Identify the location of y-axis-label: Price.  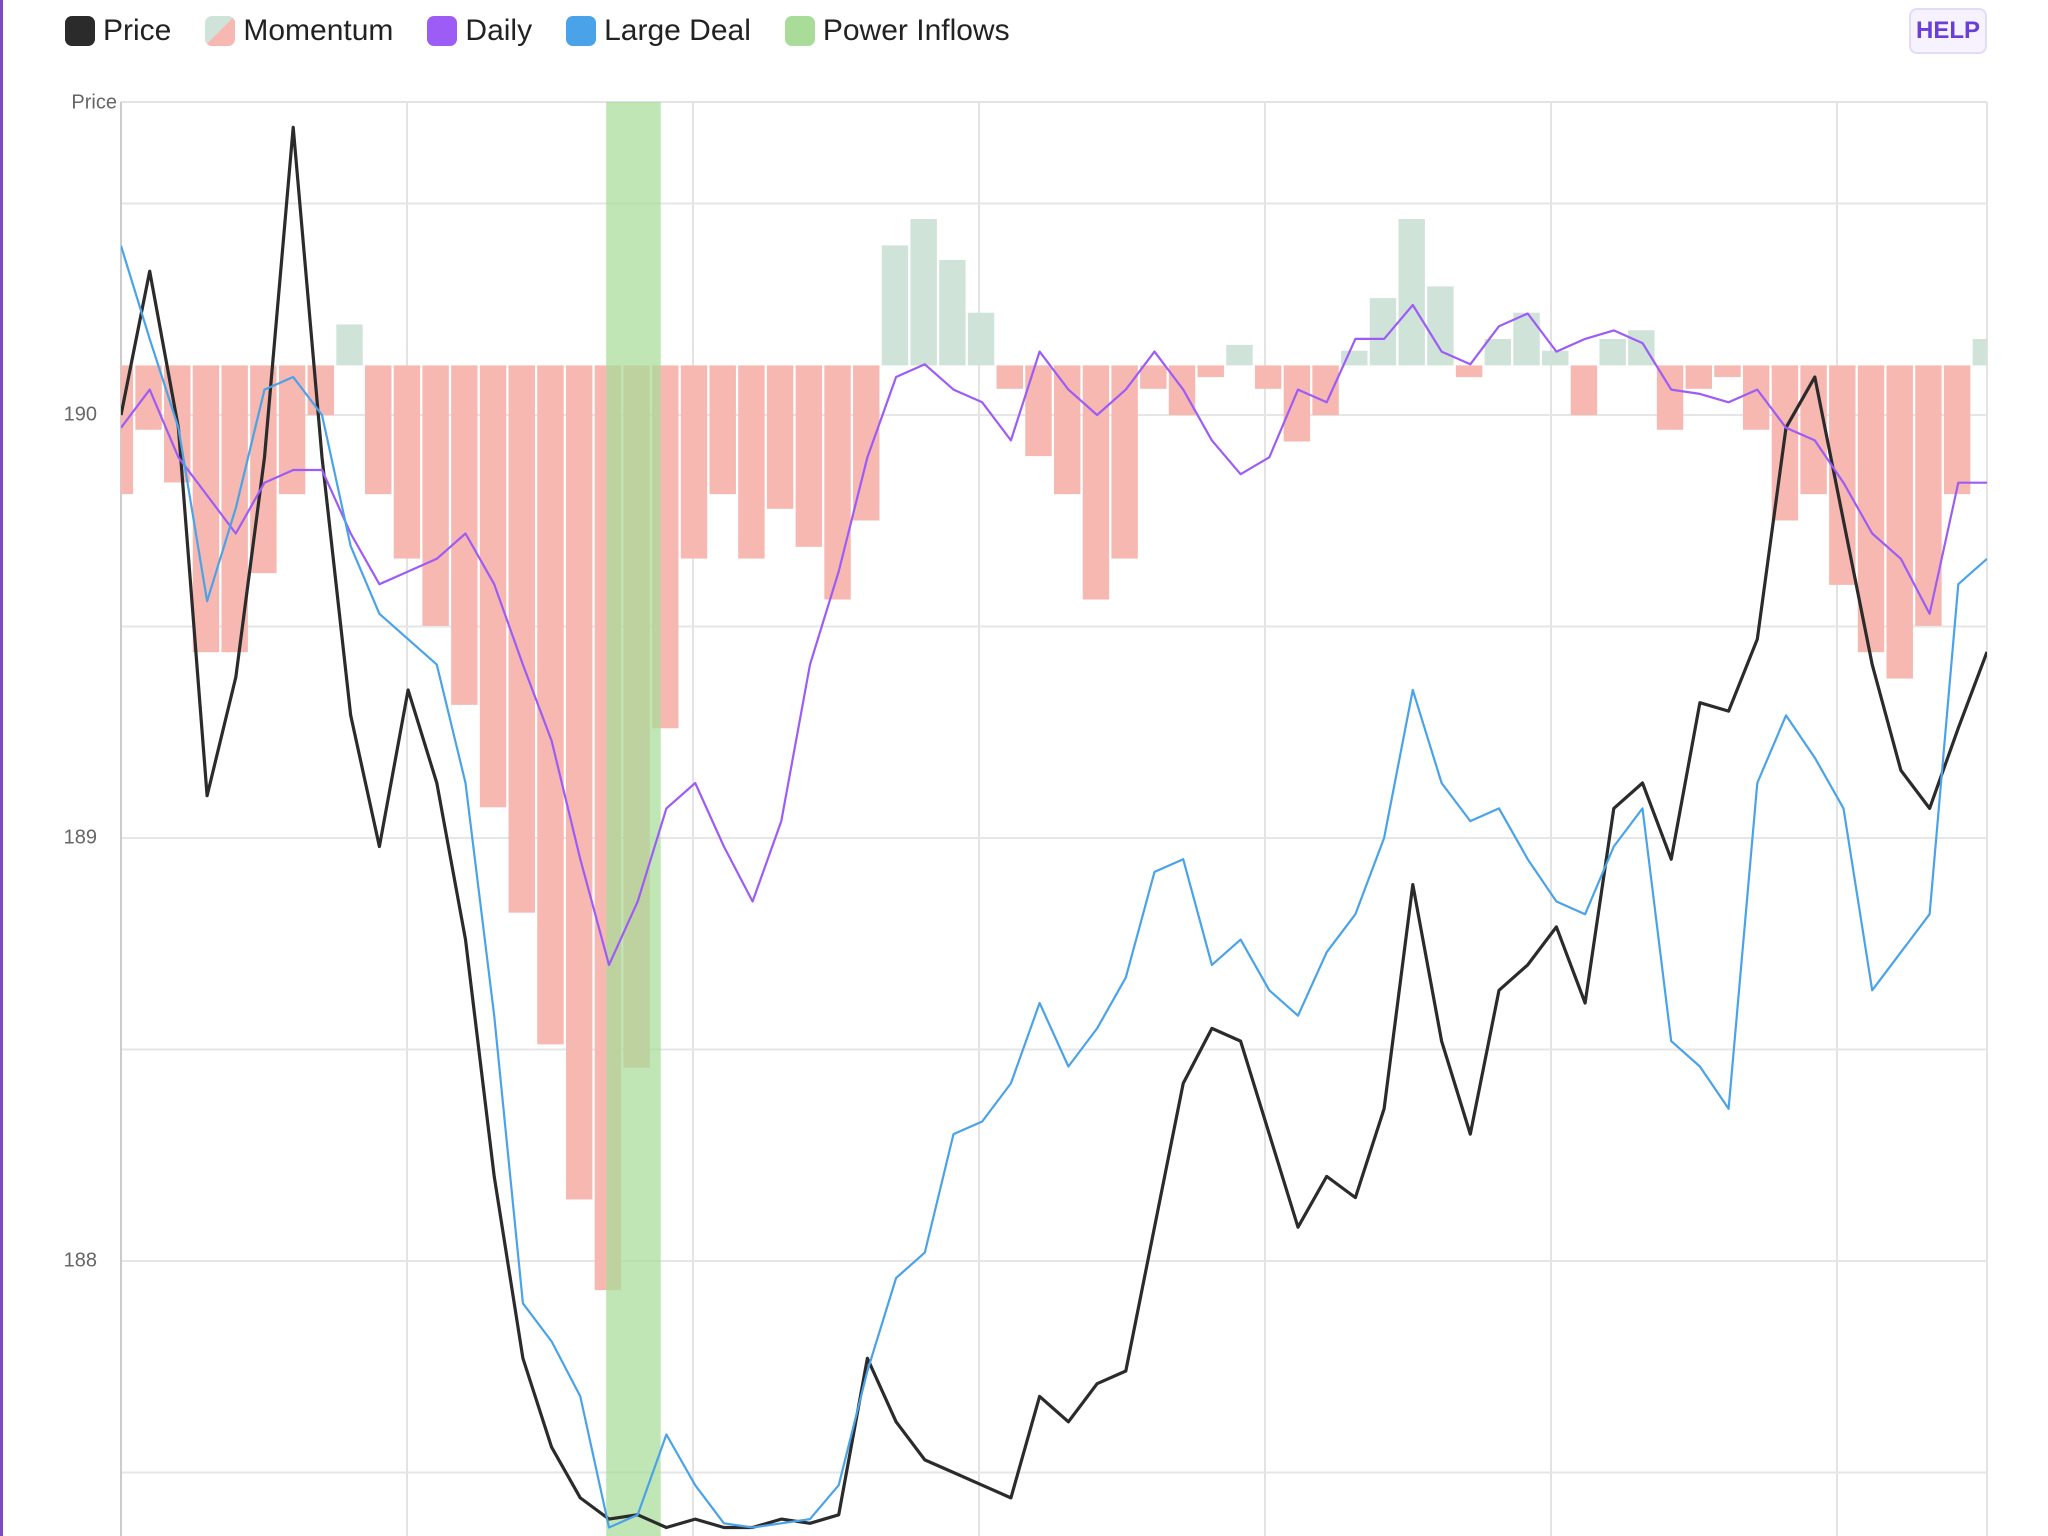
(94, 102).